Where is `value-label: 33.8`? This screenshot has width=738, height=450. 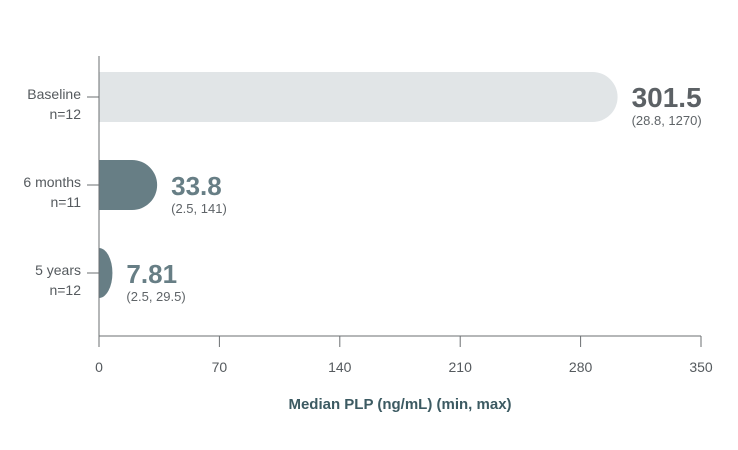 value-label: 33.8 is located at coordinates (196, 186).